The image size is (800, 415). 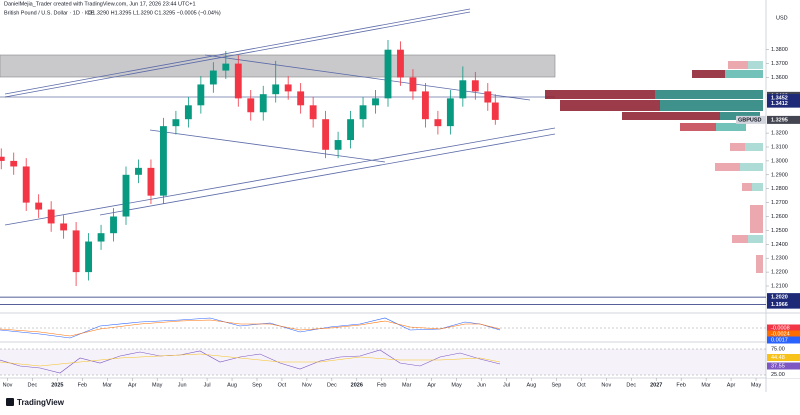 I want to click on x-tick-label: Jul, so click(x=506, y=385).